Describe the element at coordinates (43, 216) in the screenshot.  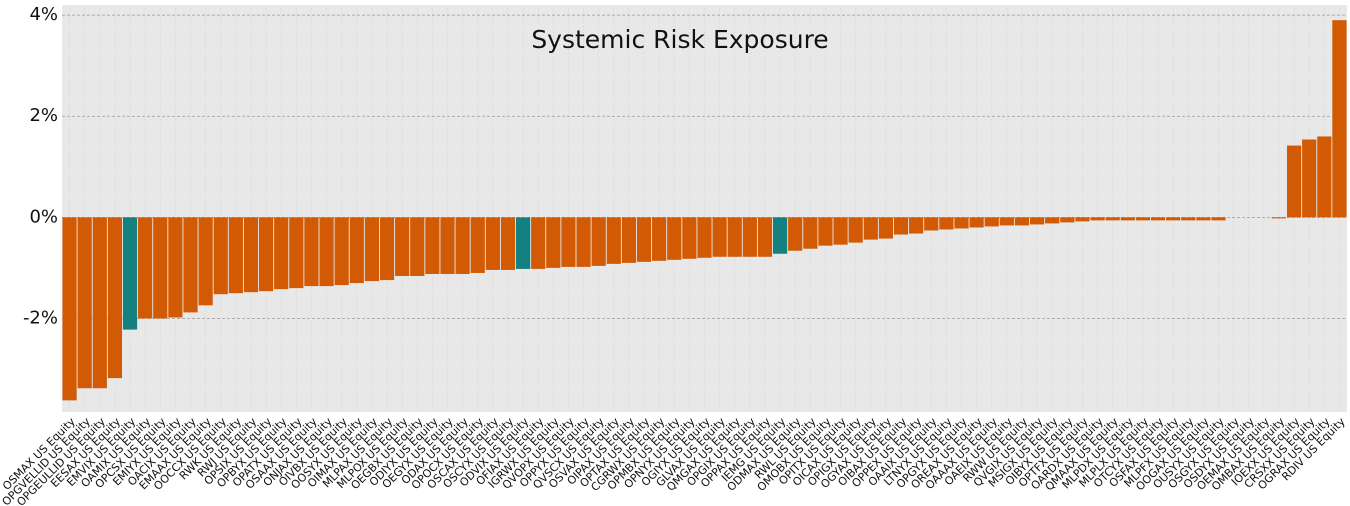
I see `y-tick-label: 0%` at that location.